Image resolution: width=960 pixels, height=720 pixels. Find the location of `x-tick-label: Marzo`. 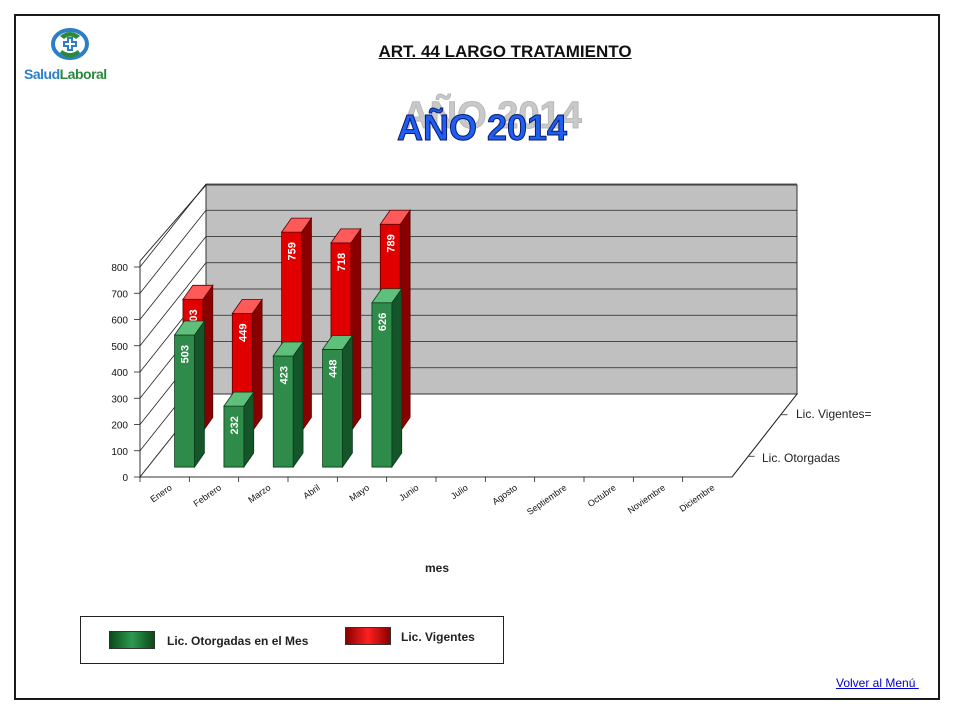

x-tick-label: Marzo is located at coordinates (259, 493).